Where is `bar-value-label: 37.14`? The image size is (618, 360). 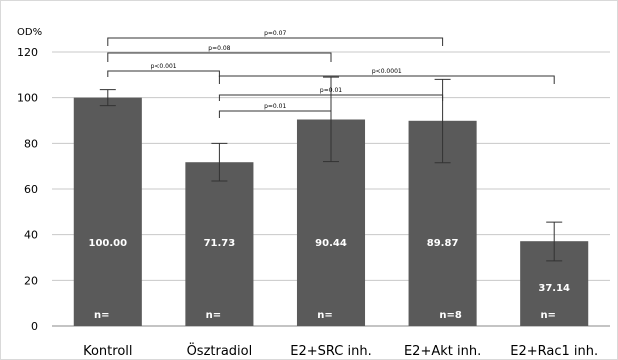
bar-value-label: 37.14 is located at coordinates (554, 288).